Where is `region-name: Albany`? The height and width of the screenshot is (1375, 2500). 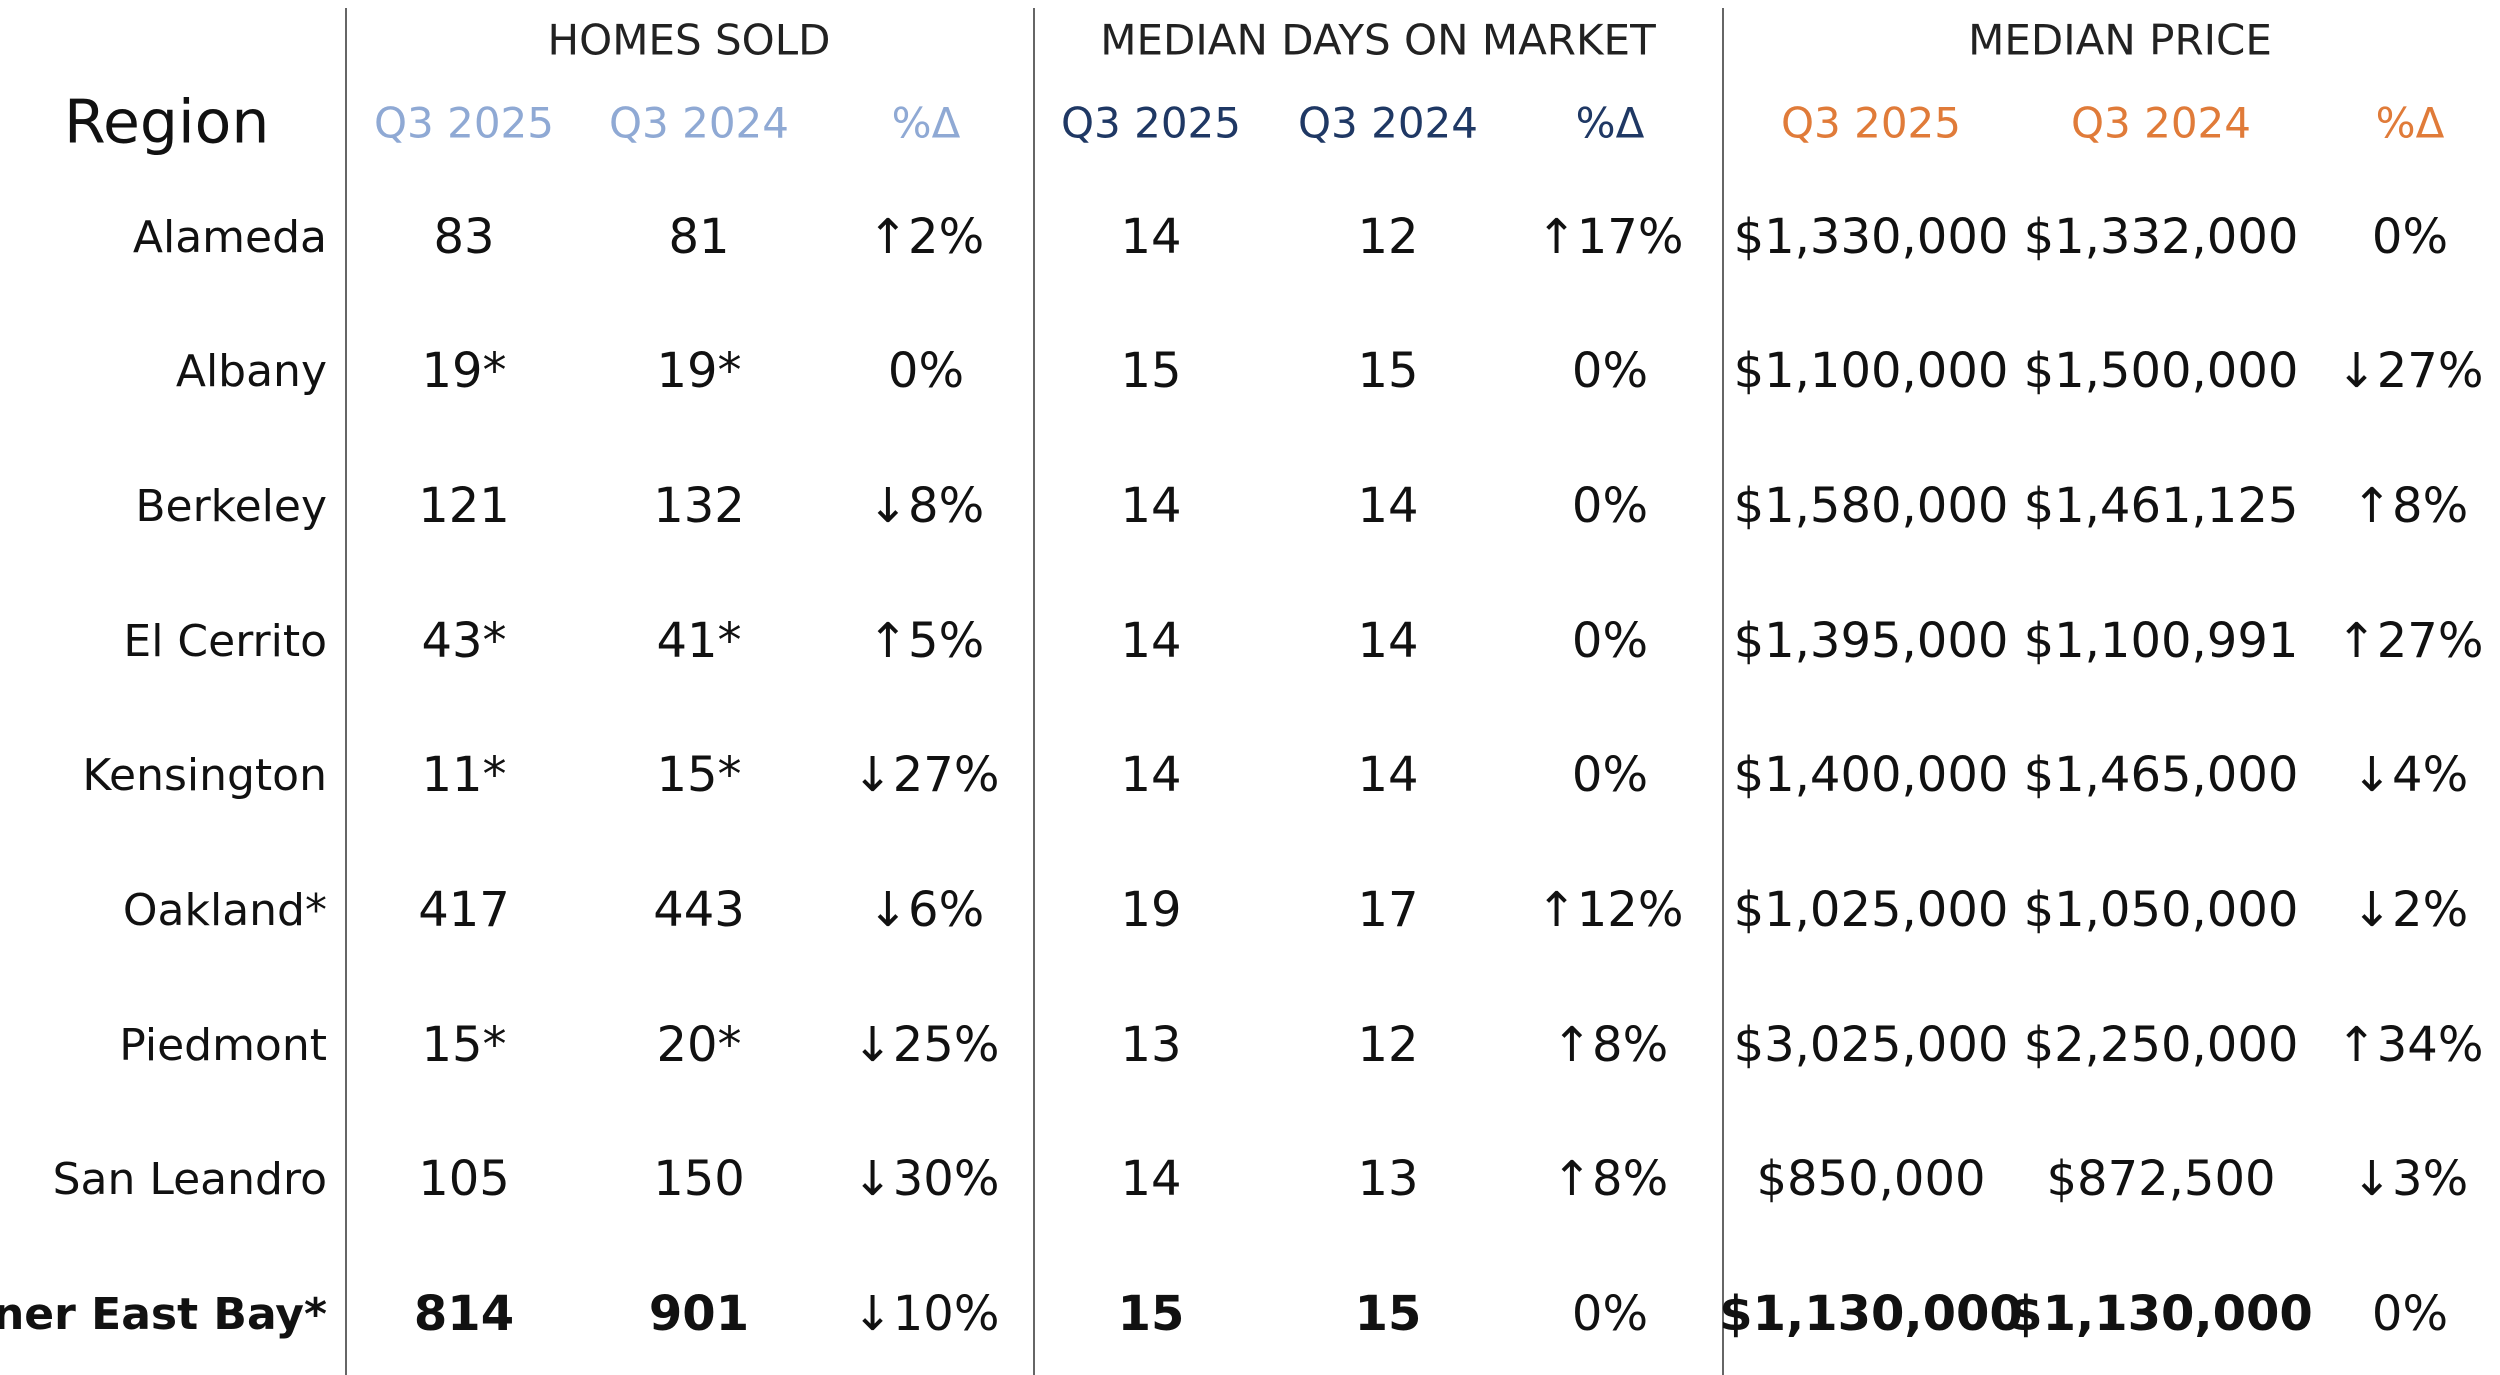
region-name: Albany is located at coordinates (251, 371).